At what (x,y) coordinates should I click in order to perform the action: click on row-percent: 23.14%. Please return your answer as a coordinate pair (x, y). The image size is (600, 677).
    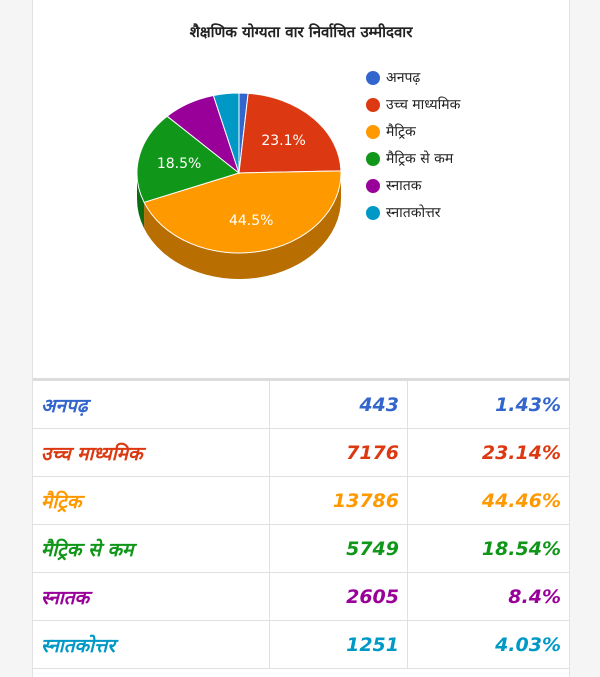
    Looking at the image, I should click on (488, 452).